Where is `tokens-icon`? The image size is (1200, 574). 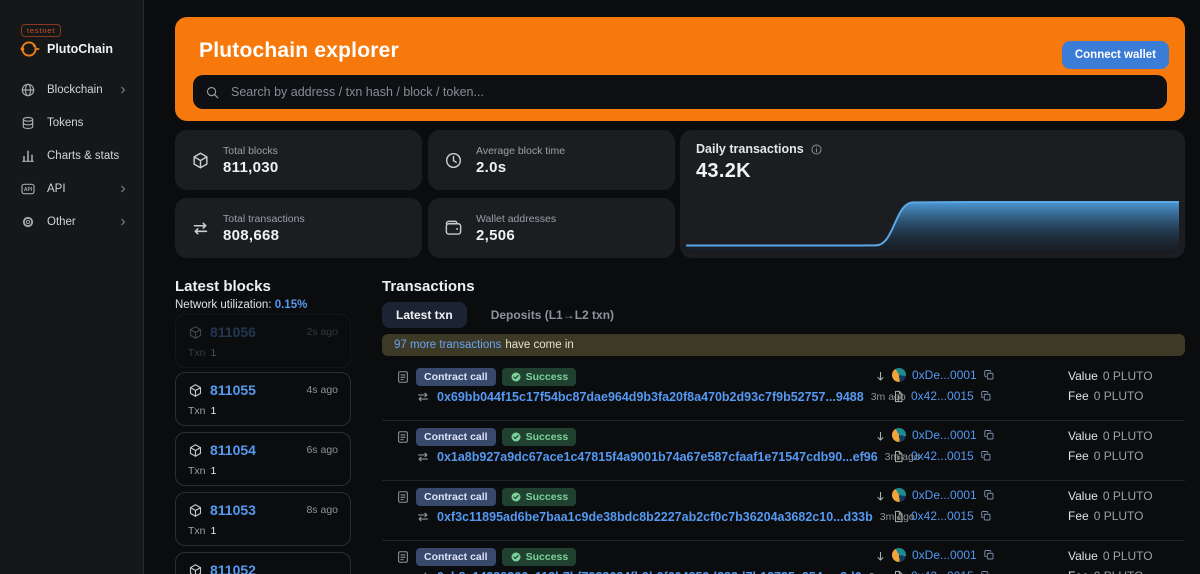
tokens-icon is located at coordinates (28, 123).